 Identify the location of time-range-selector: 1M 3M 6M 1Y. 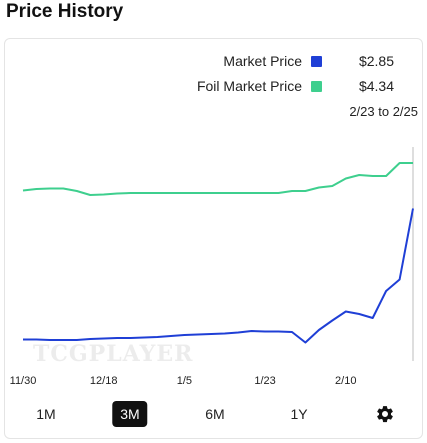
(214, 414).